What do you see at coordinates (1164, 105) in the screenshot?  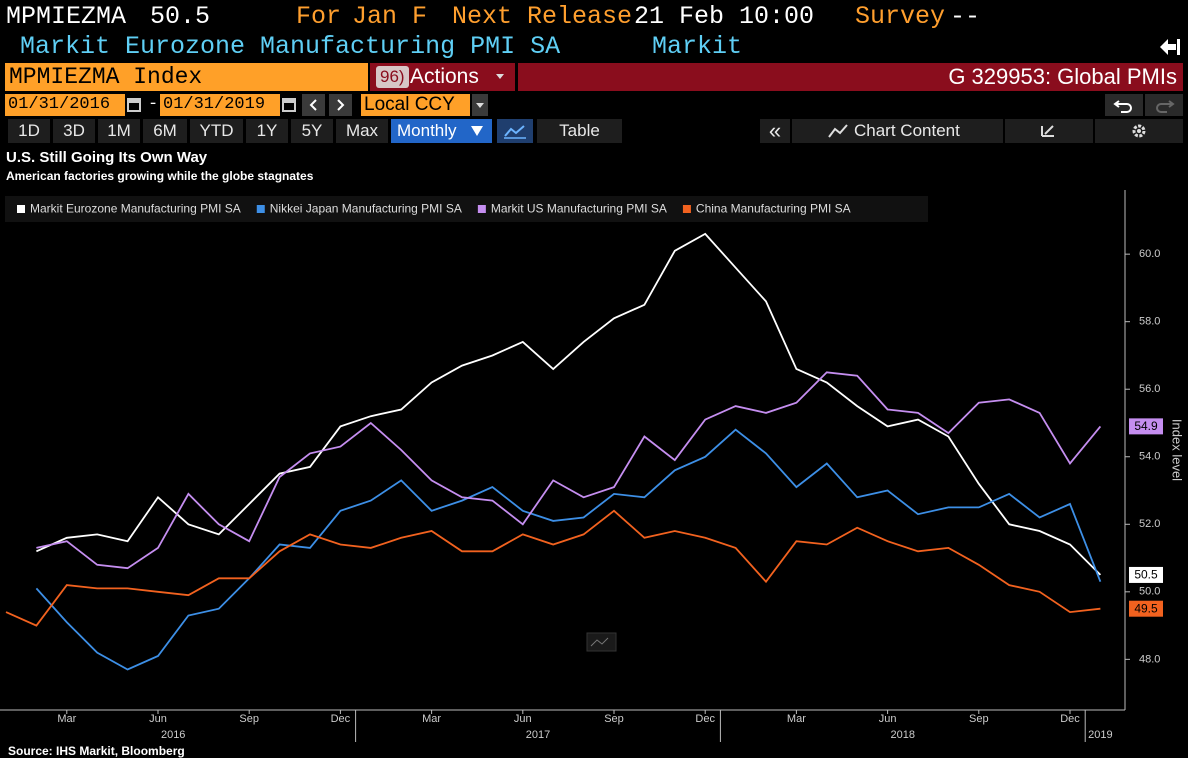 I see `redo-button` at bounding box center [1164, 105].